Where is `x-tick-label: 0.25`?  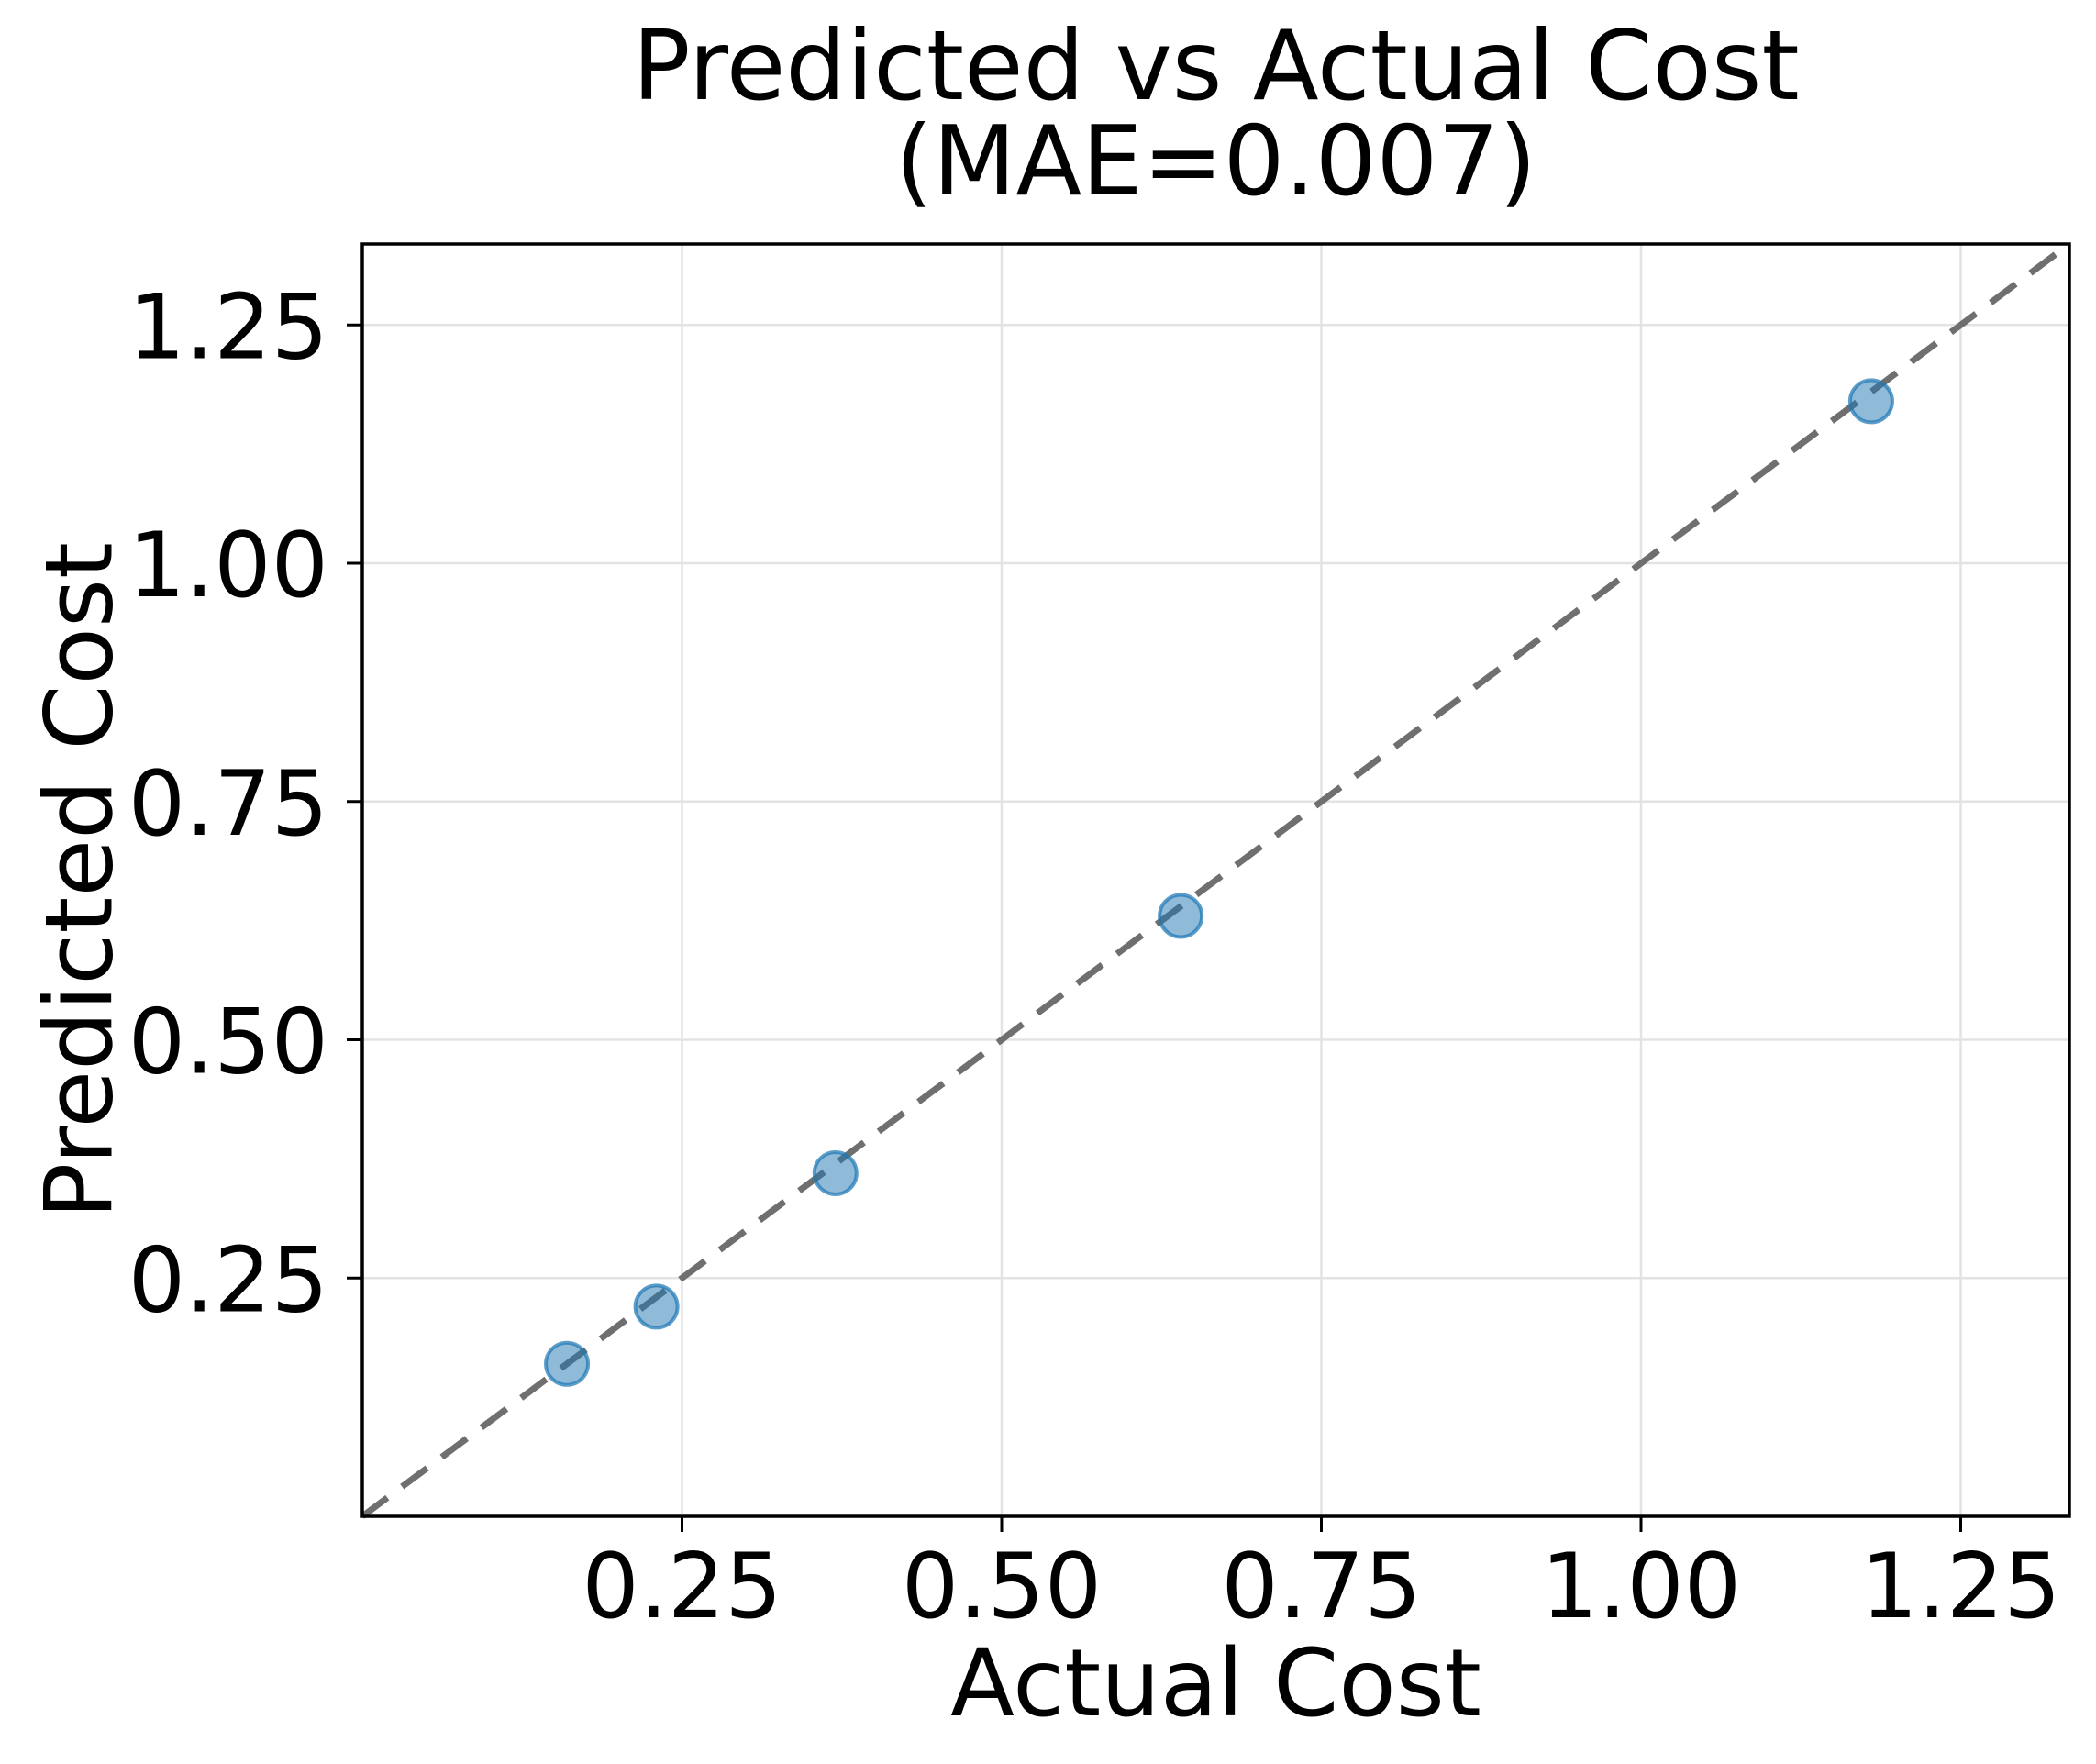 x-tick-label: 0.25 is located at coordinates (682, 1587).